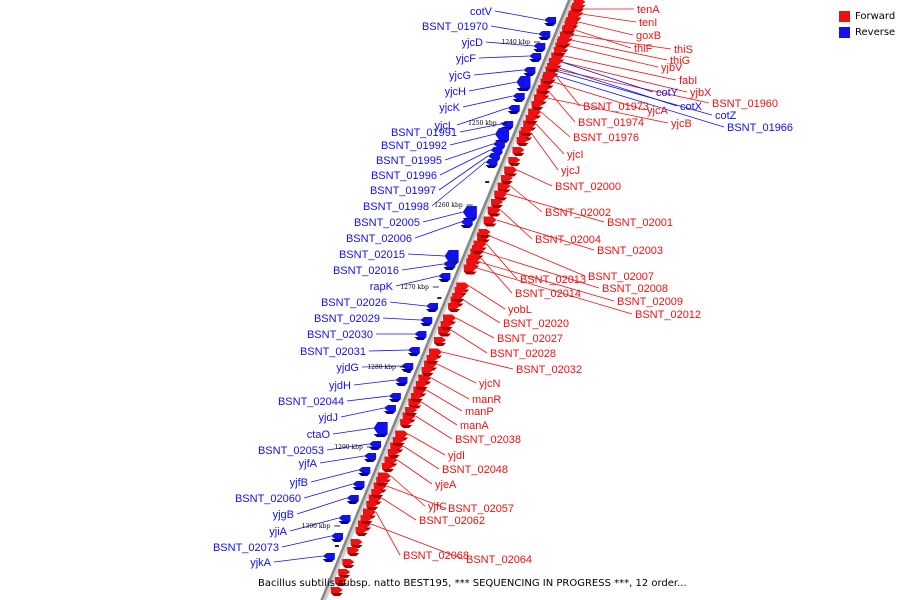  What do you see at coordinates (535, 57) in the screenshot?
I see `gene-block-yjcf` at bounding box center [535, 57].